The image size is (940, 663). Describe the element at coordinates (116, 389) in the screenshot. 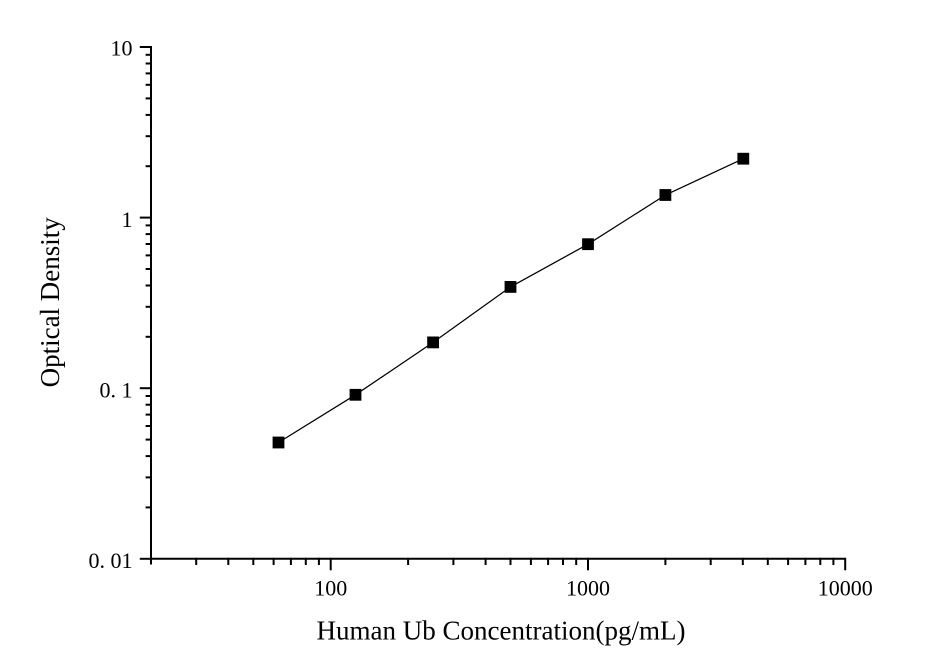

I see `svg-text: 0. 1` at that location.